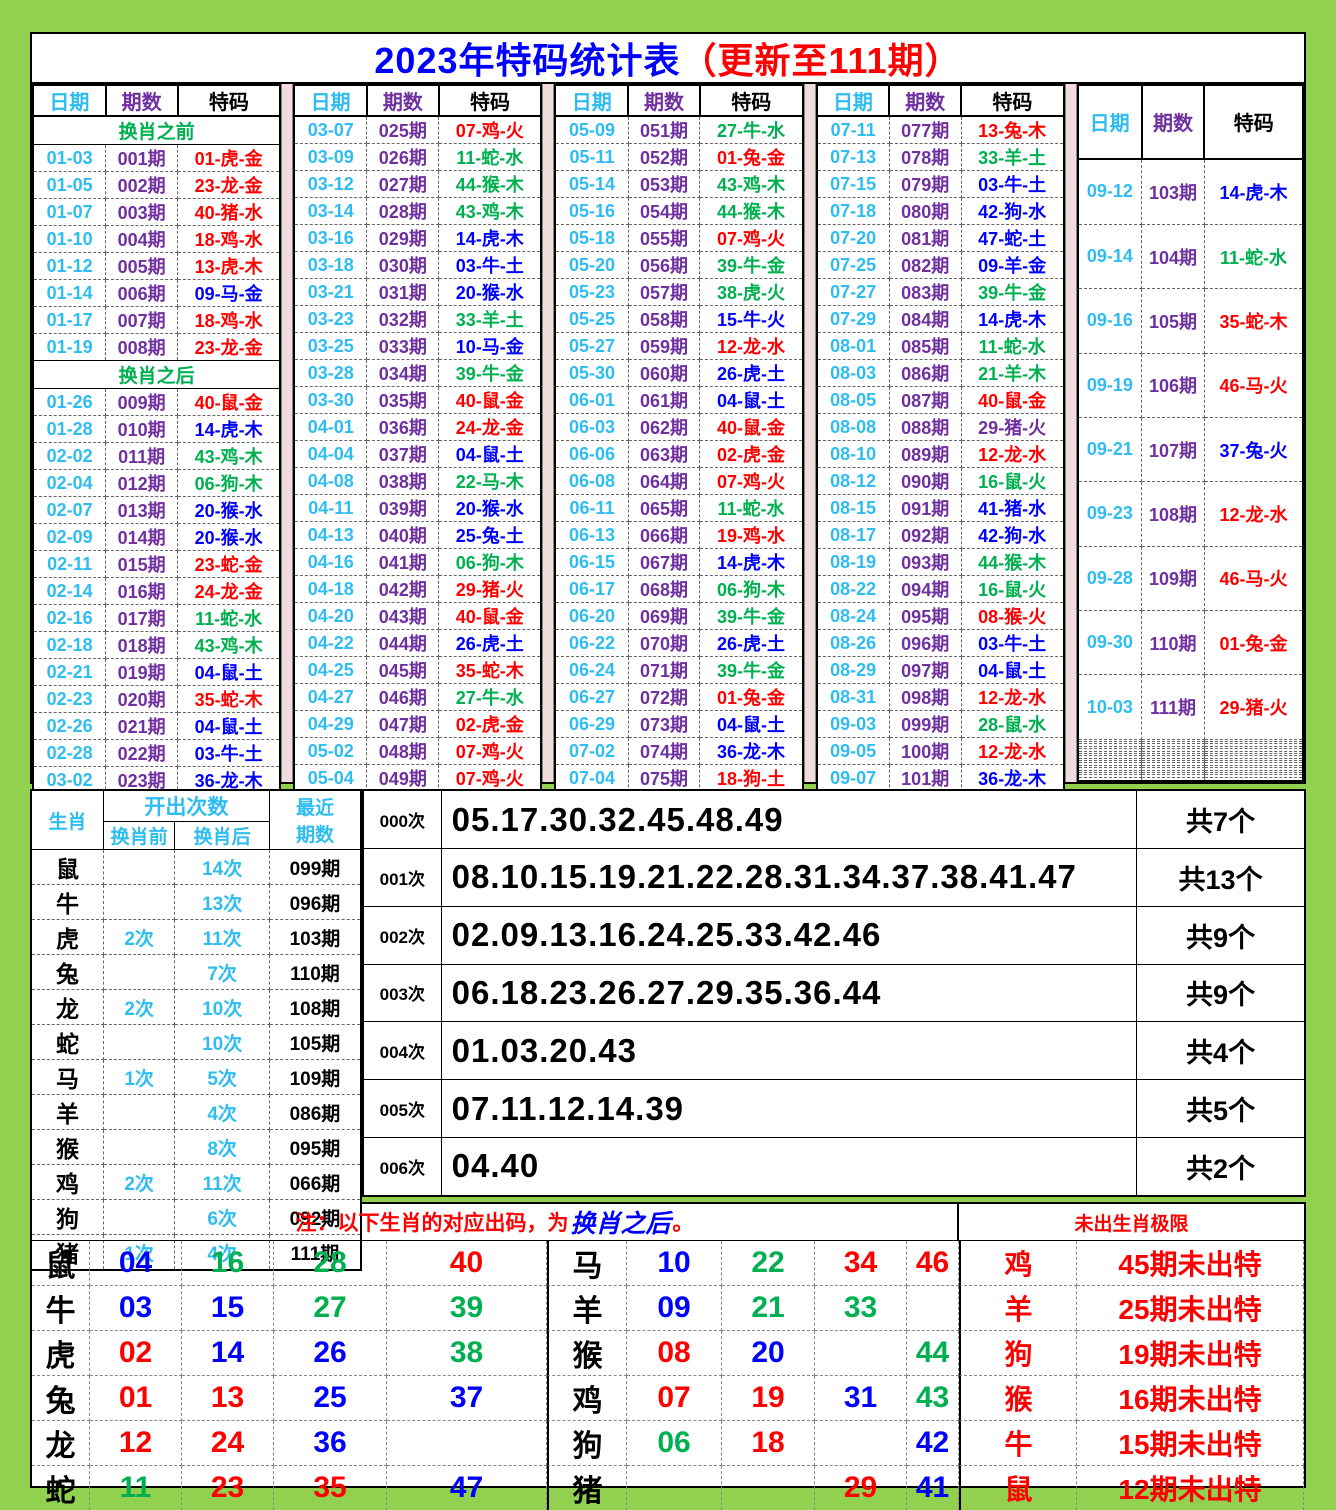 This screenshot has width=1336, height=1510. Describe the element at coordinates (67, 819) in the screenshot. I see `zodiac-header: 生肖` at that location.